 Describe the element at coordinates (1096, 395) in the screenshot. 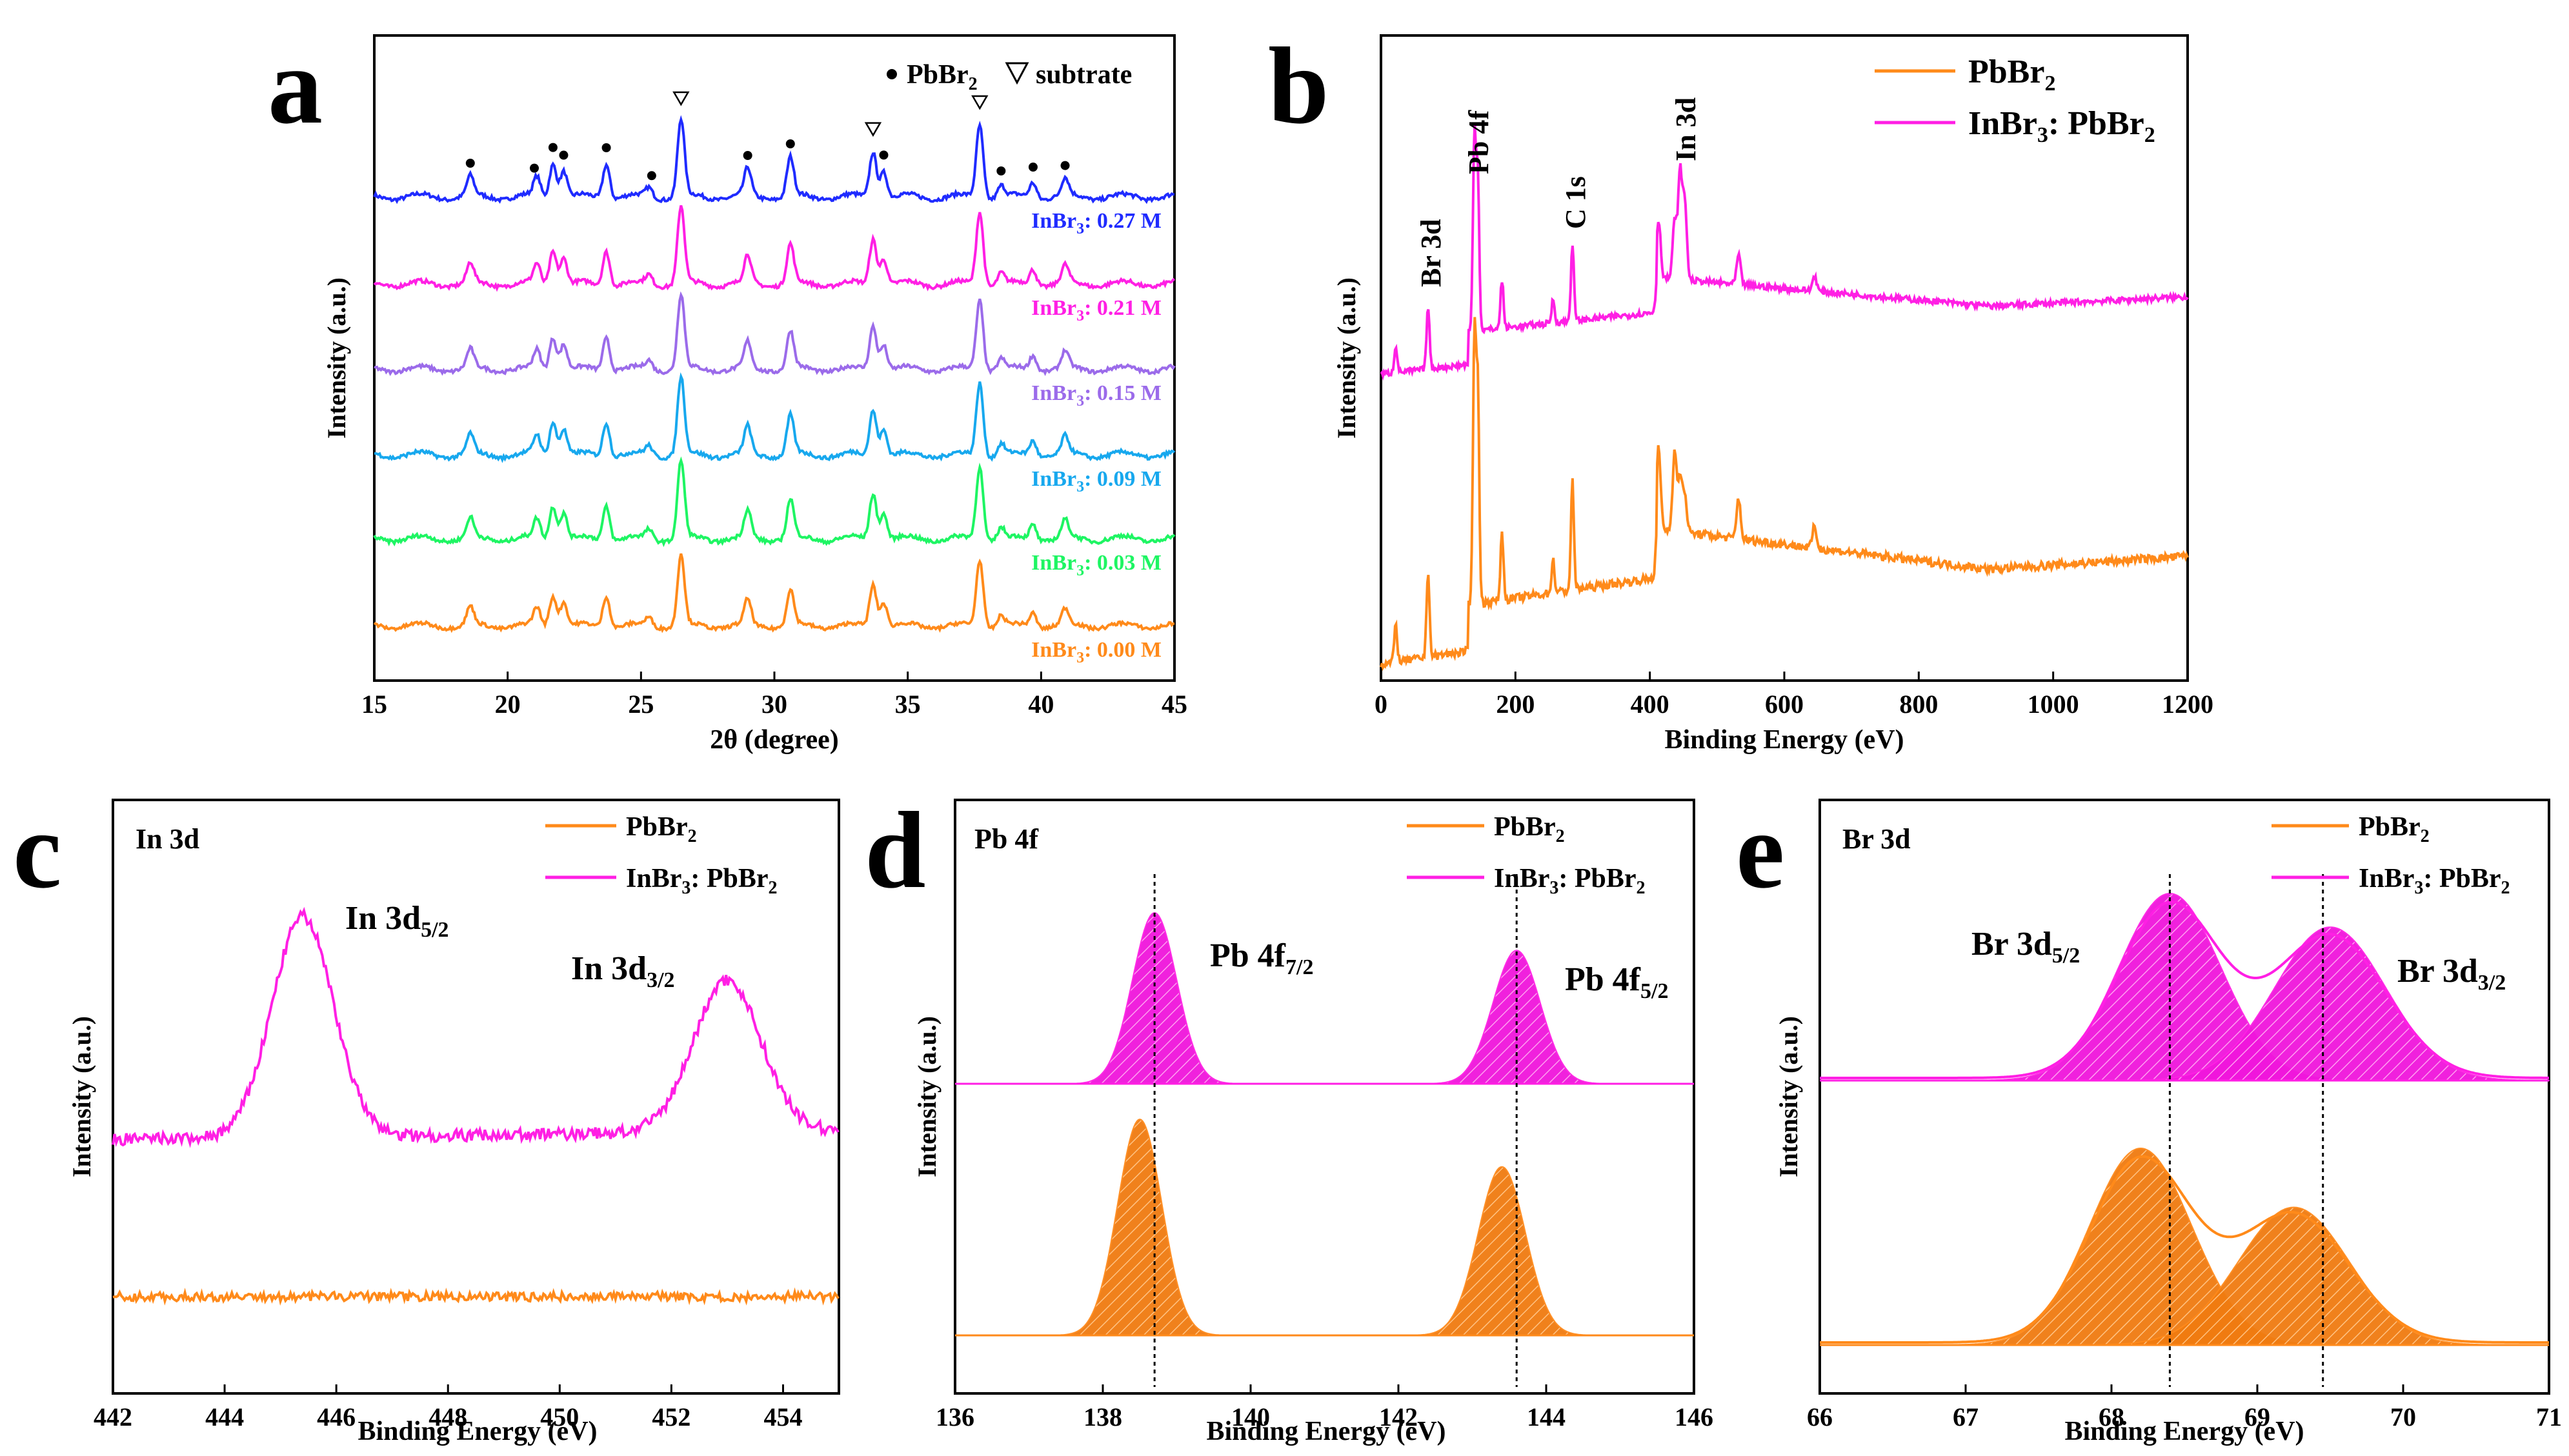

I see `xrd-series-label: InBr3: 0.15 M` at that location.